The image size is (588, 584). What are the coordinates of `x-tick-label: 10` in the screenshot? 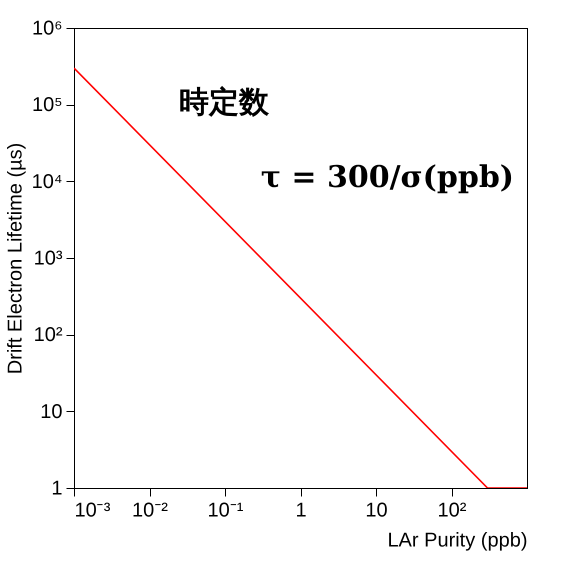 It's located at (376, 511).